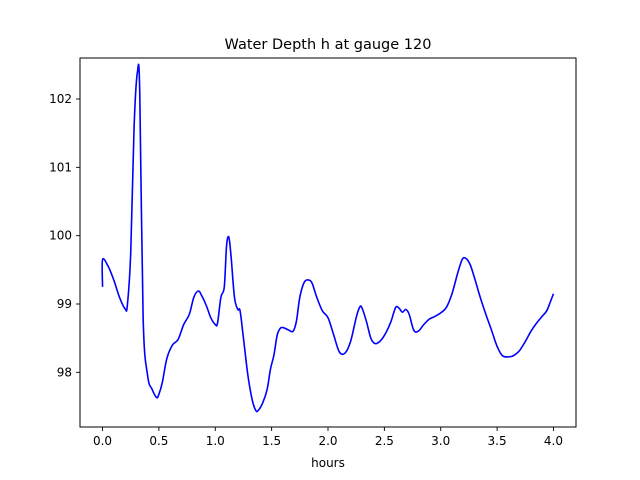 The image size is (640, 480). I want to click on y-axis: 98 99 100 101 102, so click(64, 235).